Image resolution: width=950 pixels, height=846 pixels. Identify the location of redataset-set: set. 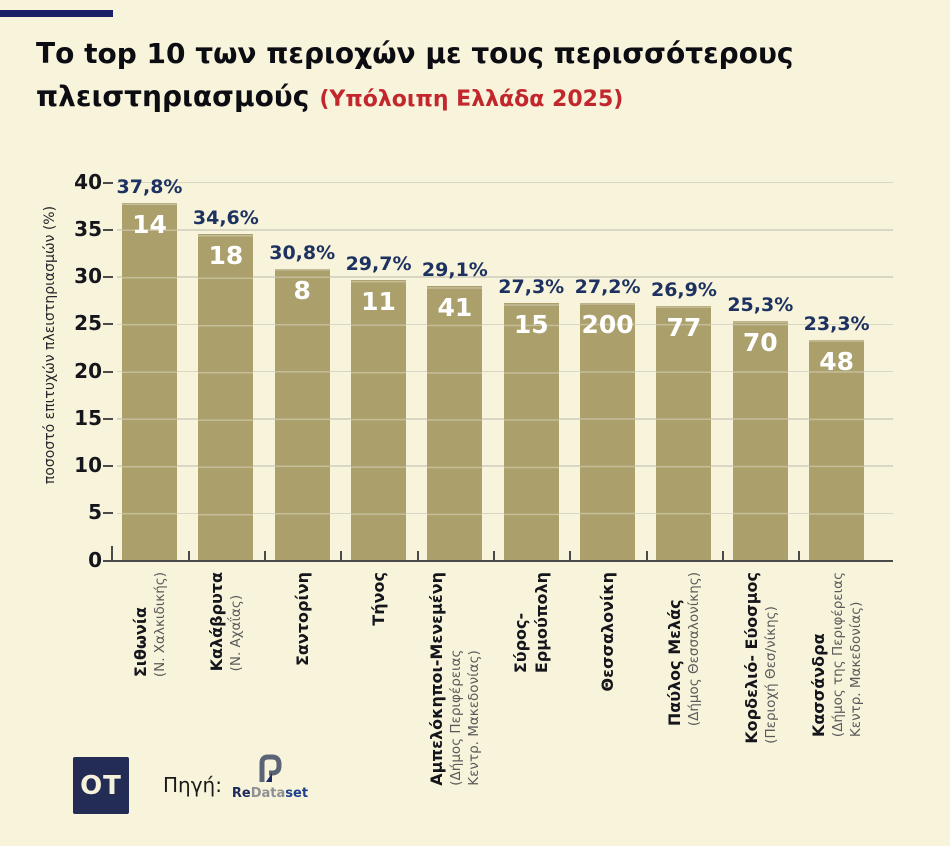
(297, 793).